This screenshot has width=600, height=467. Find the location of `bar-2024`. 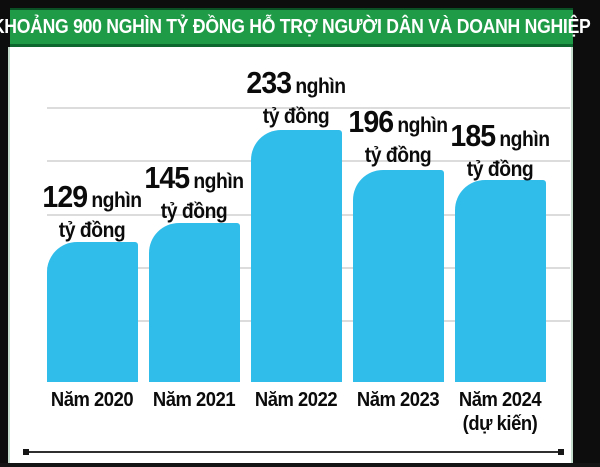

bar-2024 is located at coordinates (500, 281).